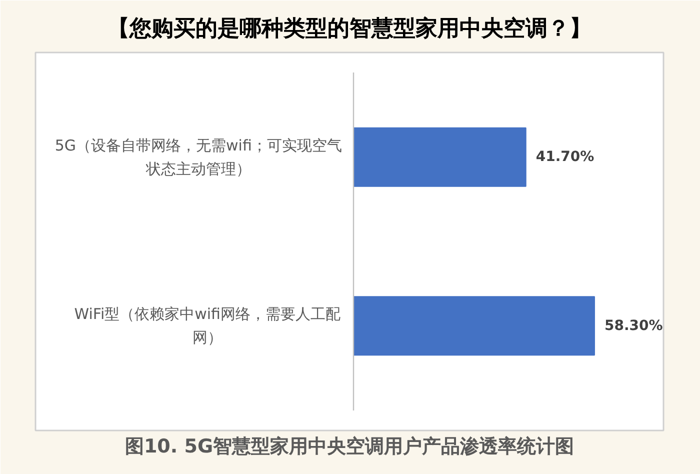  Describe the element at coordinates (633, 326) in the screenshot. I see `data-label: 58.30%` at that location.